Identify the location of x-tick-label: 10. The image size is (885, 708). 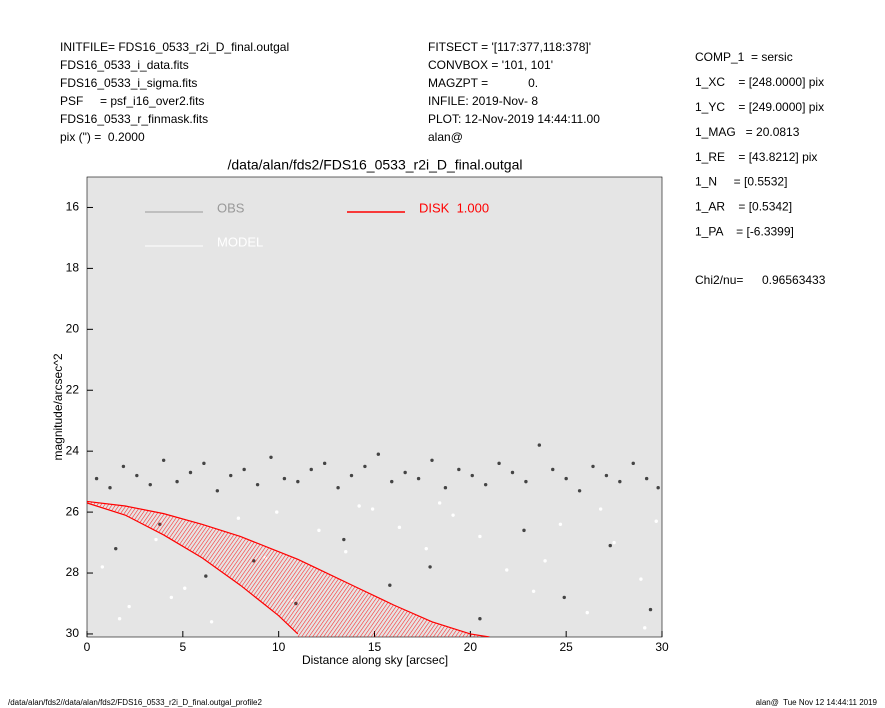
(279, 647).